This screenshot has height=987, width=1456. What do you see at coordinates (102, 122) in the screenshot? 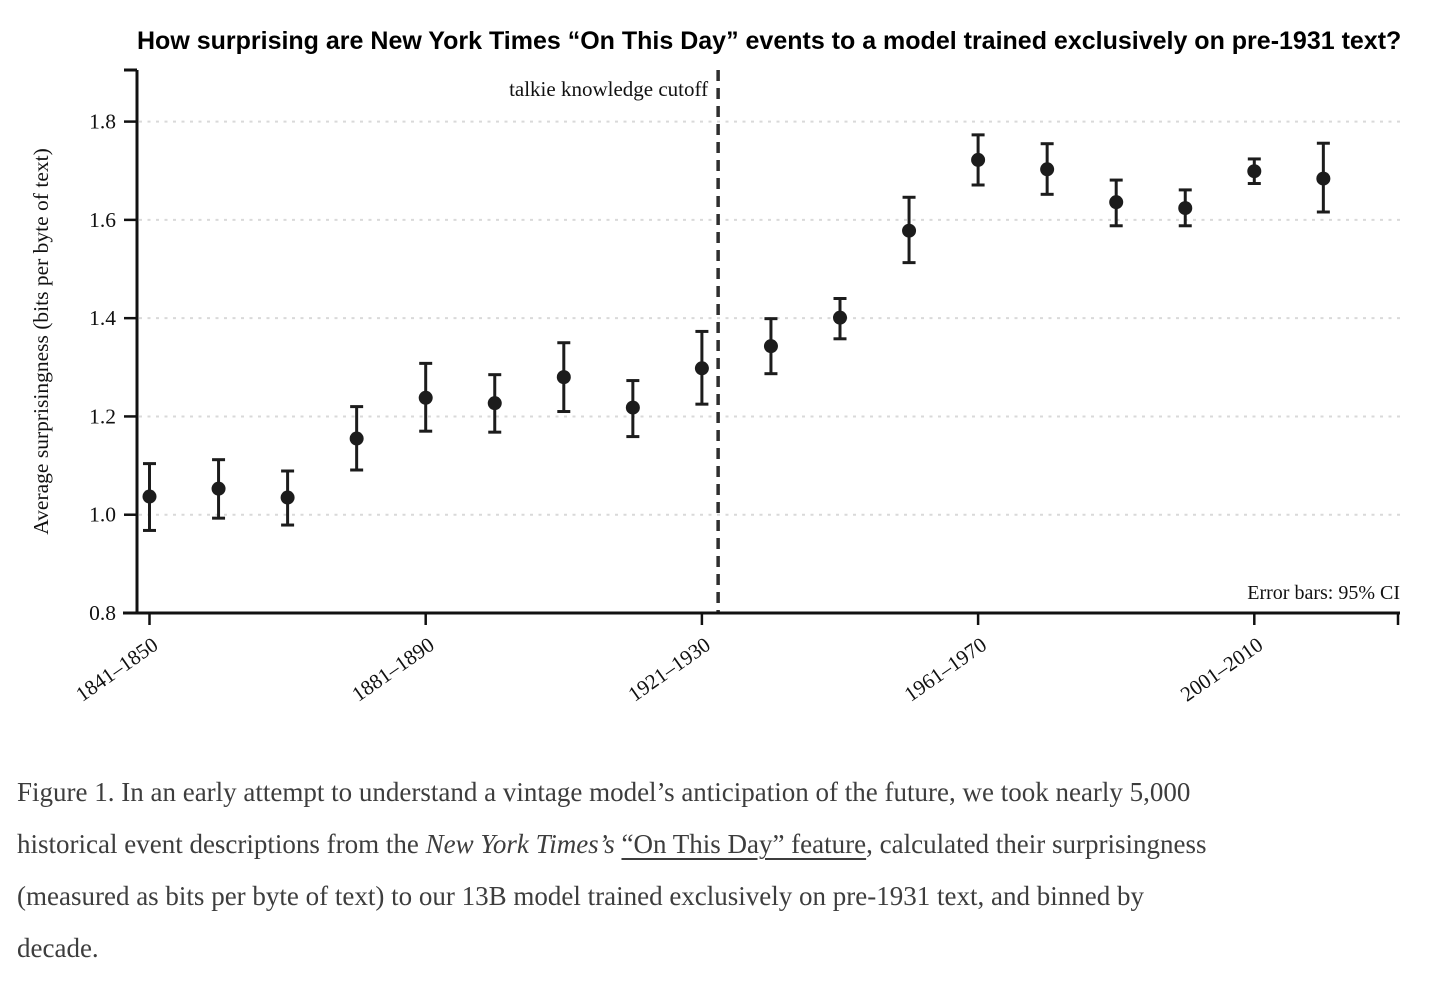
I see `y-tick-label: 1.8` at bounding box center [102, 122].